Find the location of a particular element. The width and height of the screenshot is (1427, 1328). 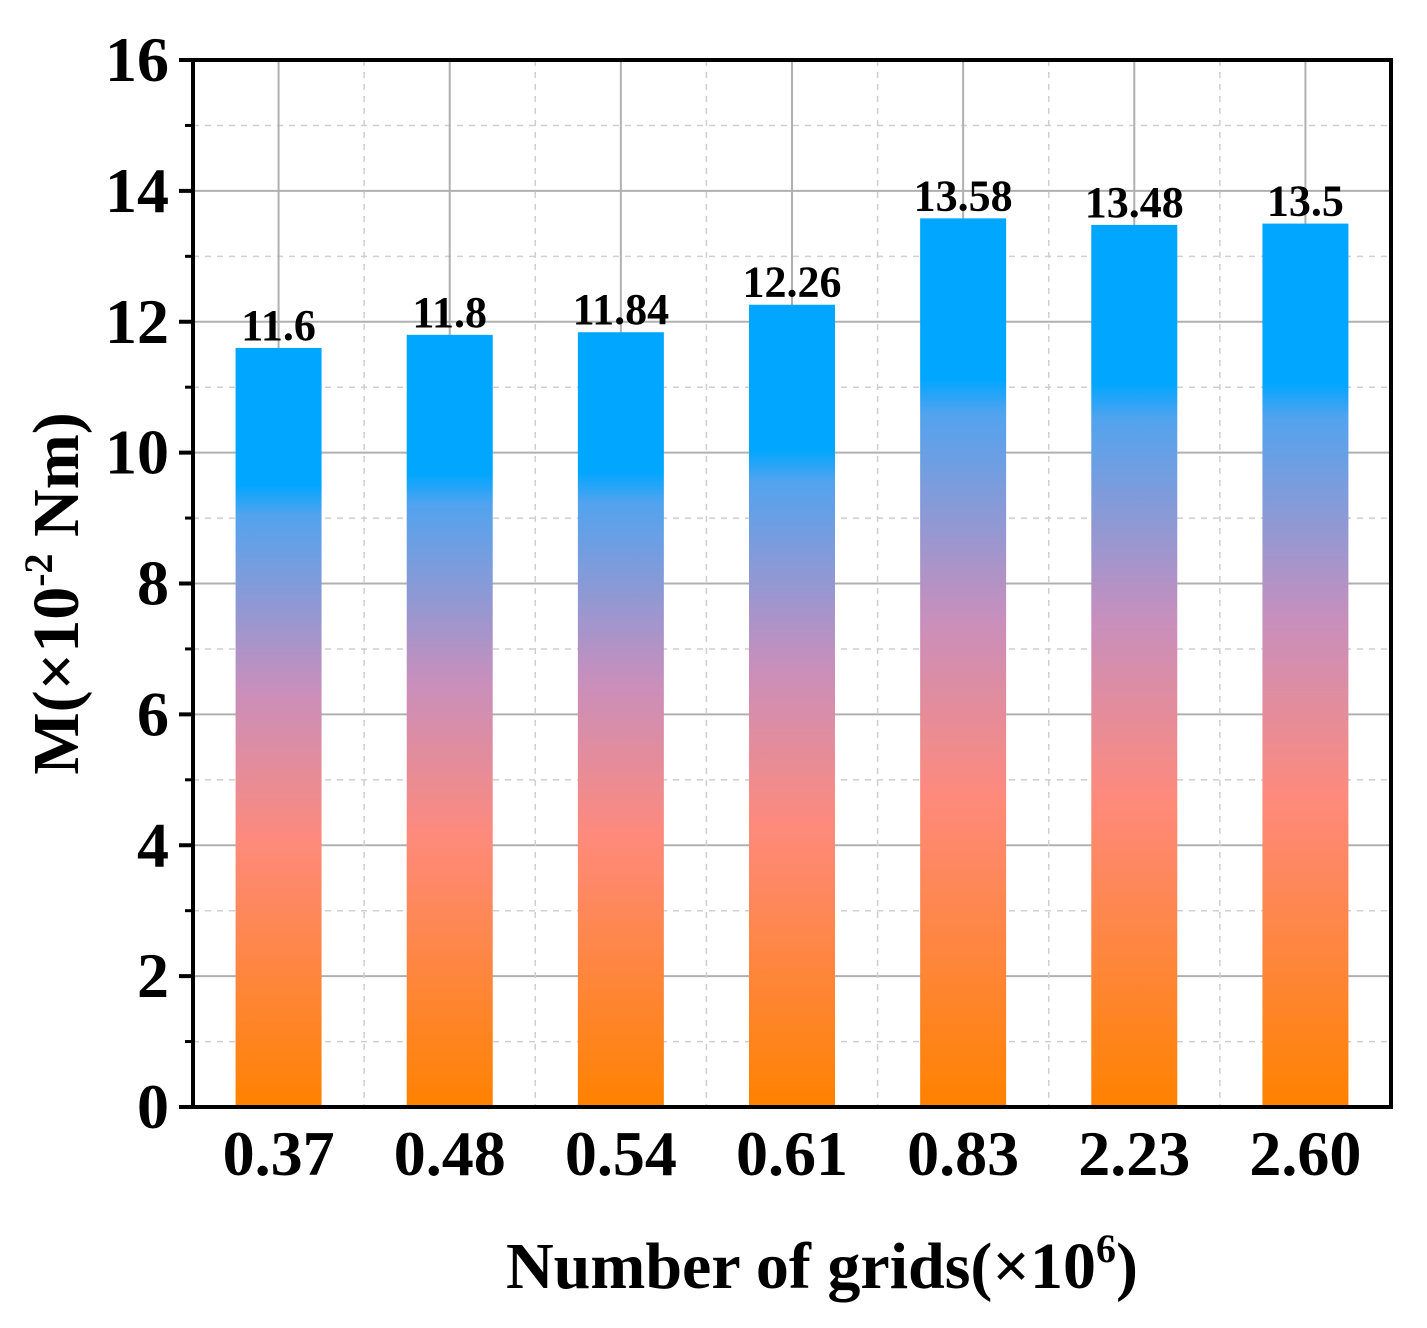

y-tick-label: 0 is located at coordinates (153, 1106).